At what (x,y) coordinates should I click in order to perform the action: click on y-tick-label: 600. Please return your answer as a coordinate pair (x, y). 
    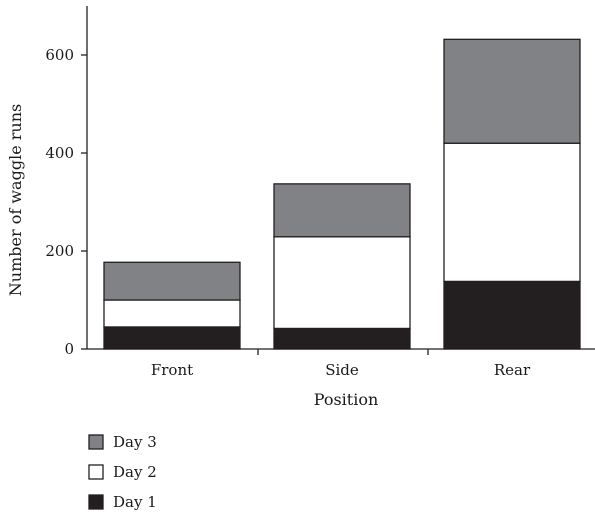
    Looking at the image, I should click on (59, 55).